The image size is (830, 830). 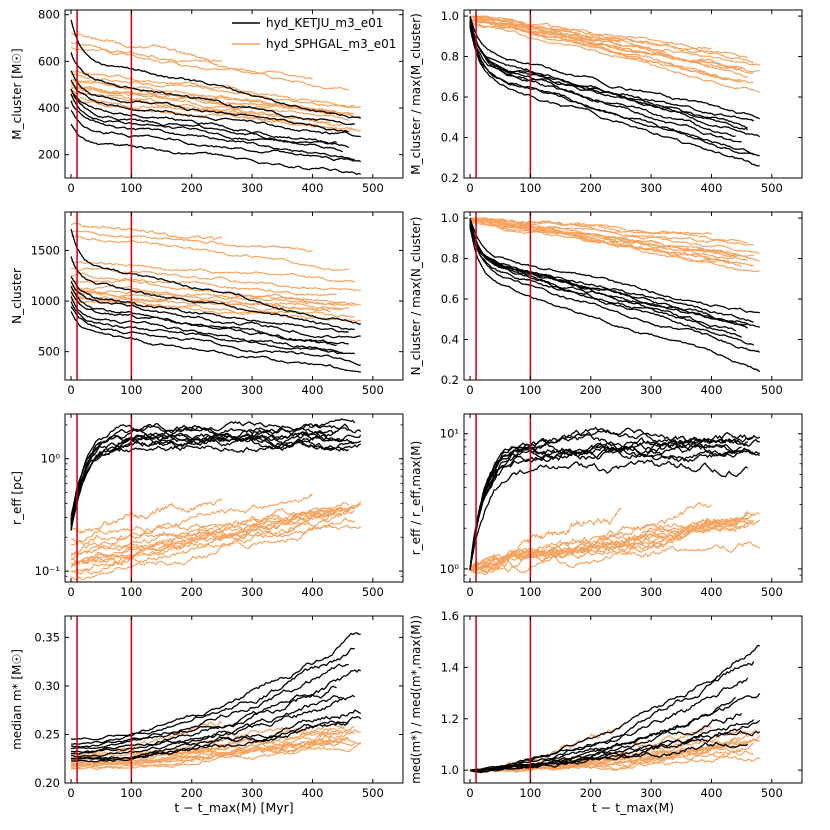 I want to click on x-tick-label: 200, so click(x=591, y=592).